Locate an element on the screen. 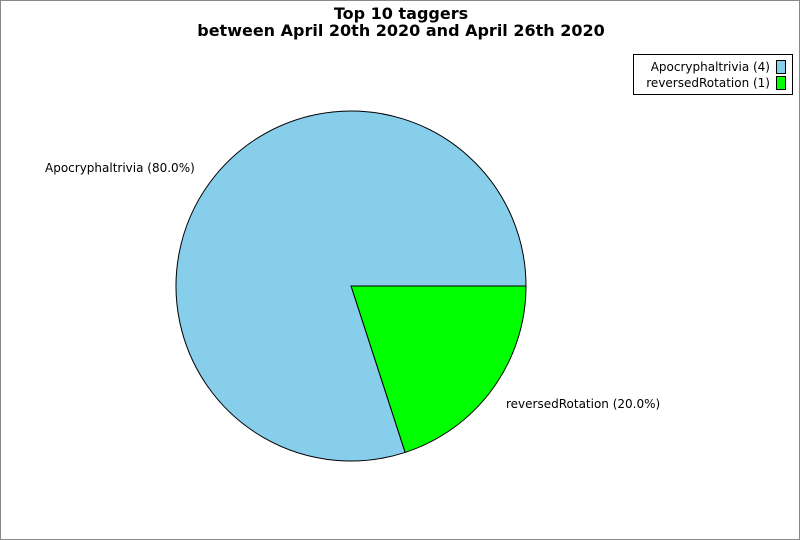 The image size is (800, 540). slice-label-reversedrotation: reversedRotation (20.0%) is located at coordinates (583, 404).